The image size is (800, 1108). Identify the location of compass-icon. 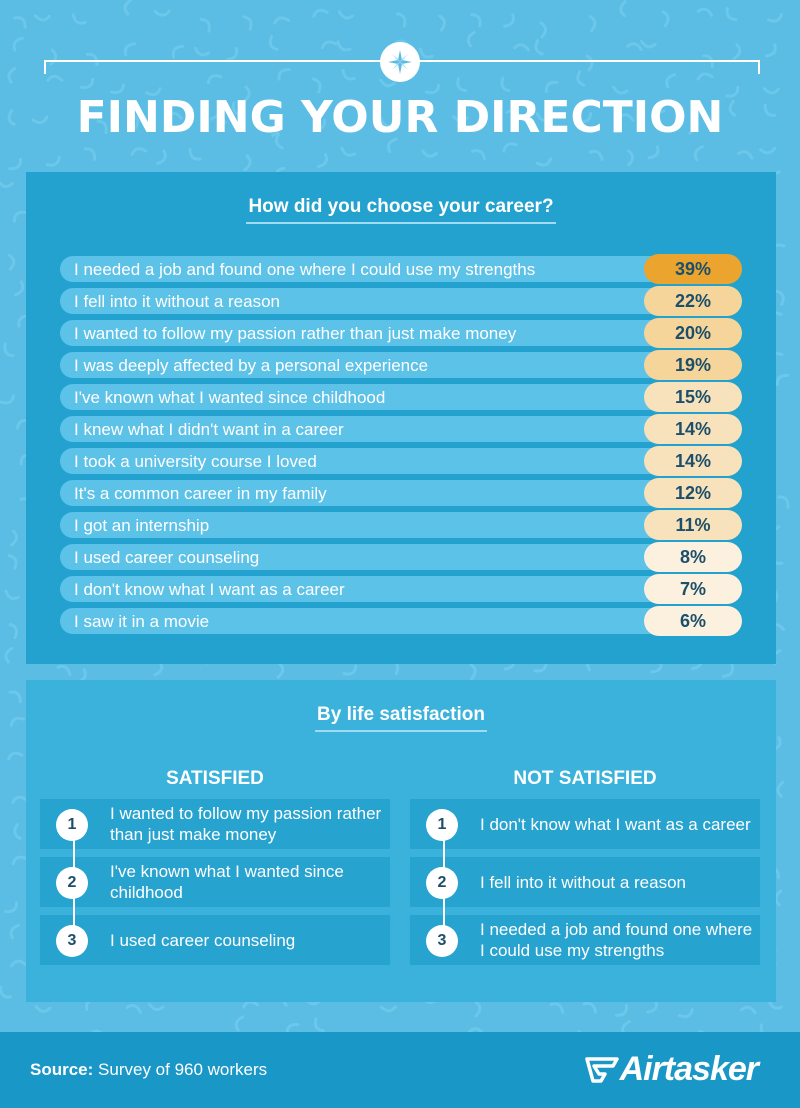
(400, 62).